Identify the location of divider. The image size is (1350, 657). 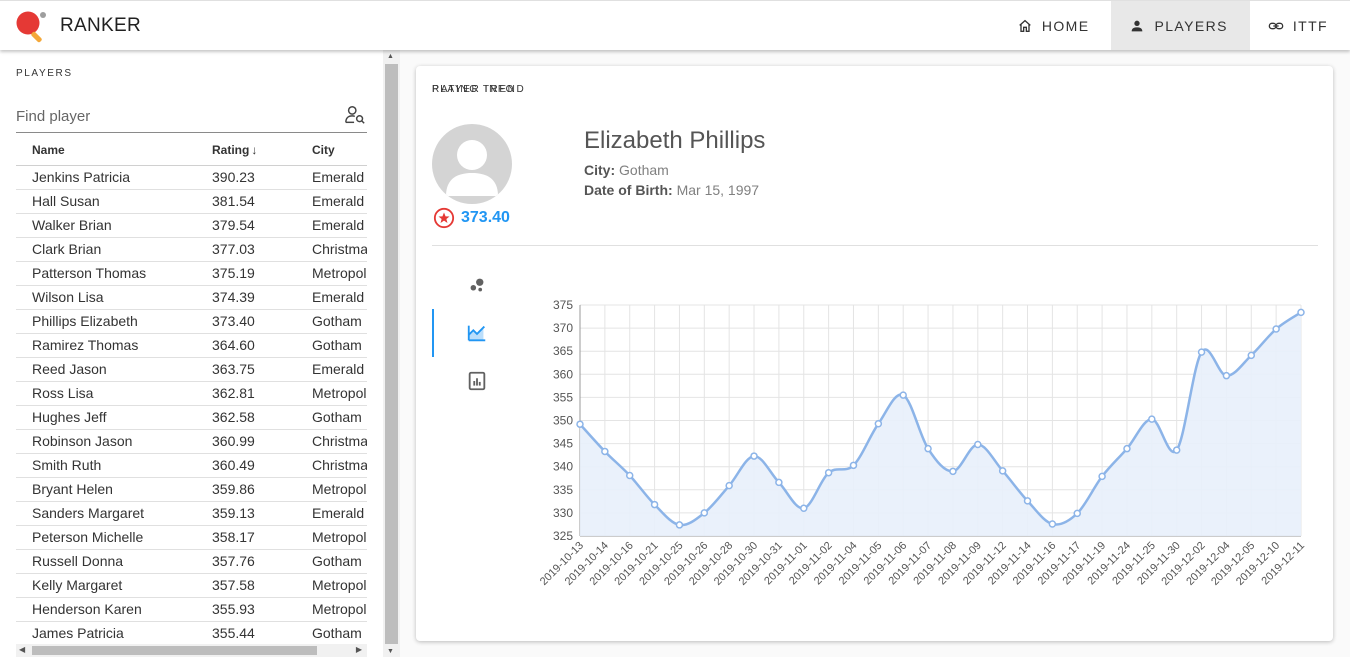
(875, 245).